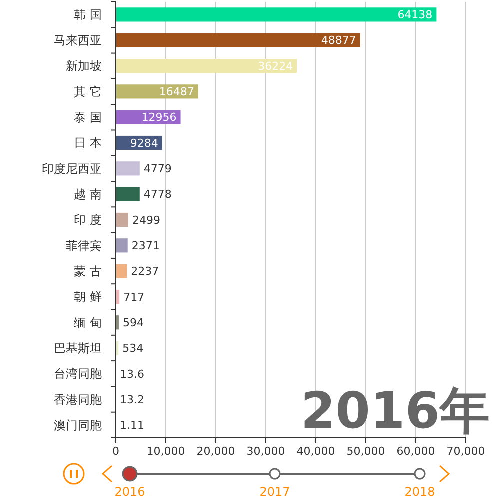 The height and width of the screenshot is (500, 500). What do you see at coordinates (88, 323) in the screenshot?
I see `y-tick-label: 缅 甸` at bounding box center [88, 323].